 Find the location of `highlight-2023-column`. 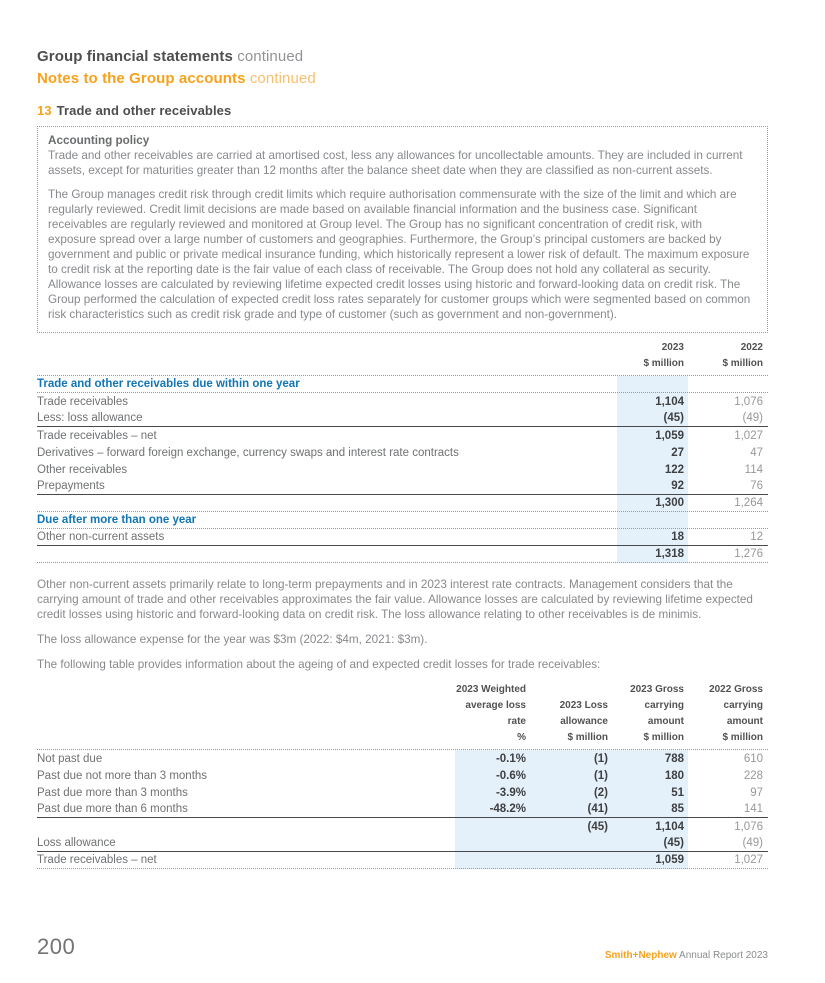

highlight-2023-column is located at coordinates (652, 469).